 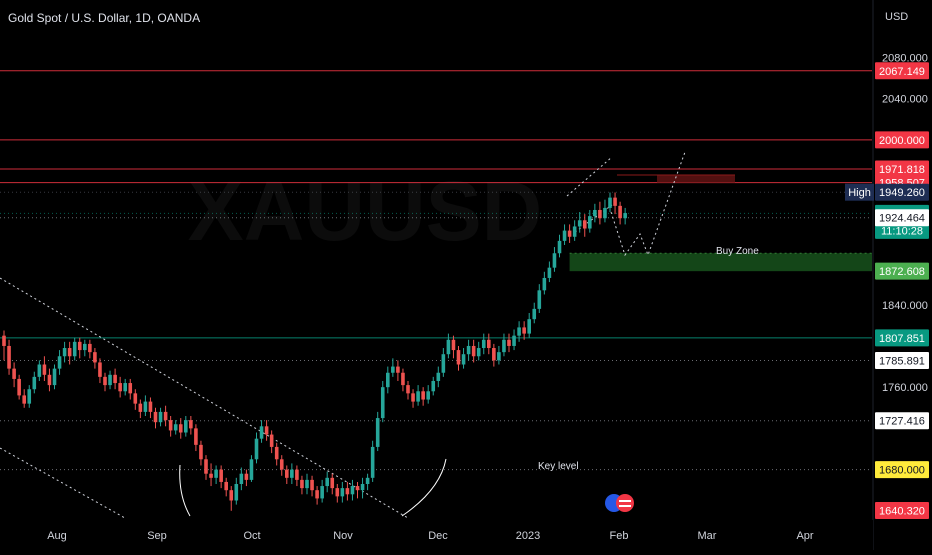 I want to click on price-tag-label: 2067.149, so click(x=902, y=72).